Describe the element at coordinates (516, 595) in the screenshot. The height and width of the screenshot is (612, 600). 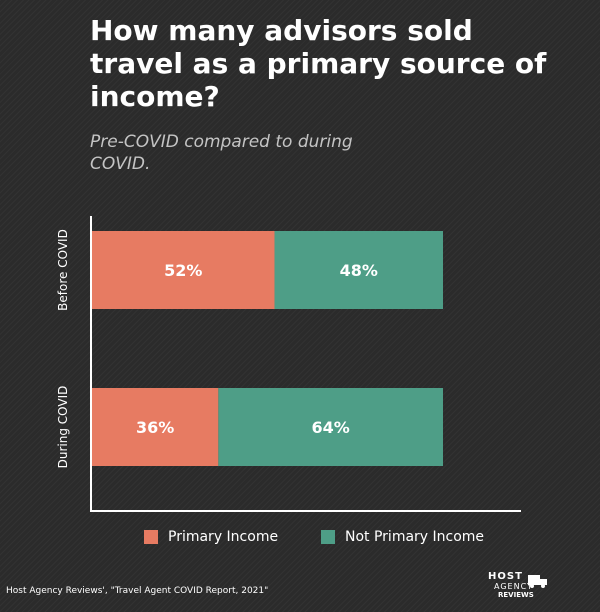
I see `logo-text-reviews: REVIEWS` at that location.